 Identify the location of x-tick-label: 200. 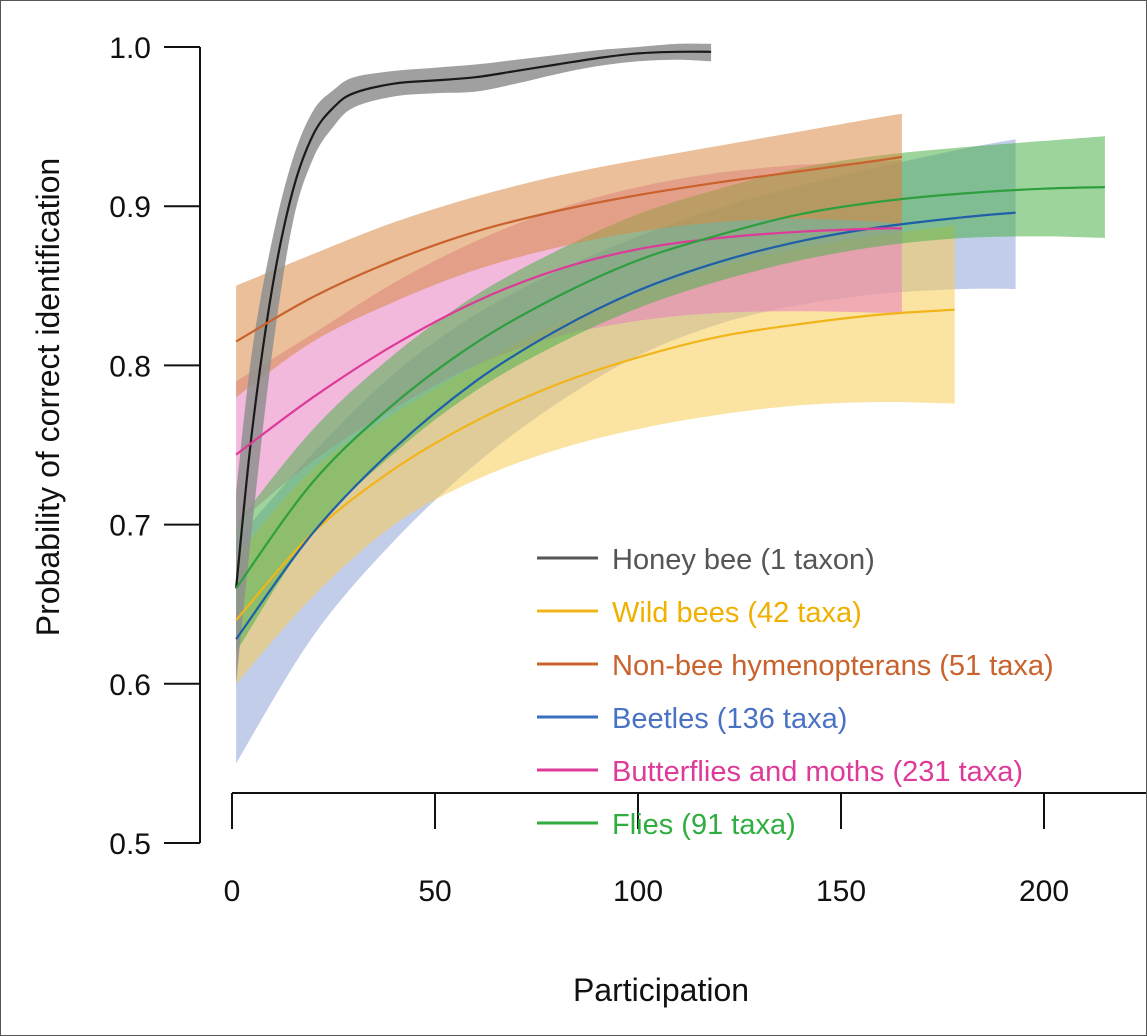
(1044, 891).